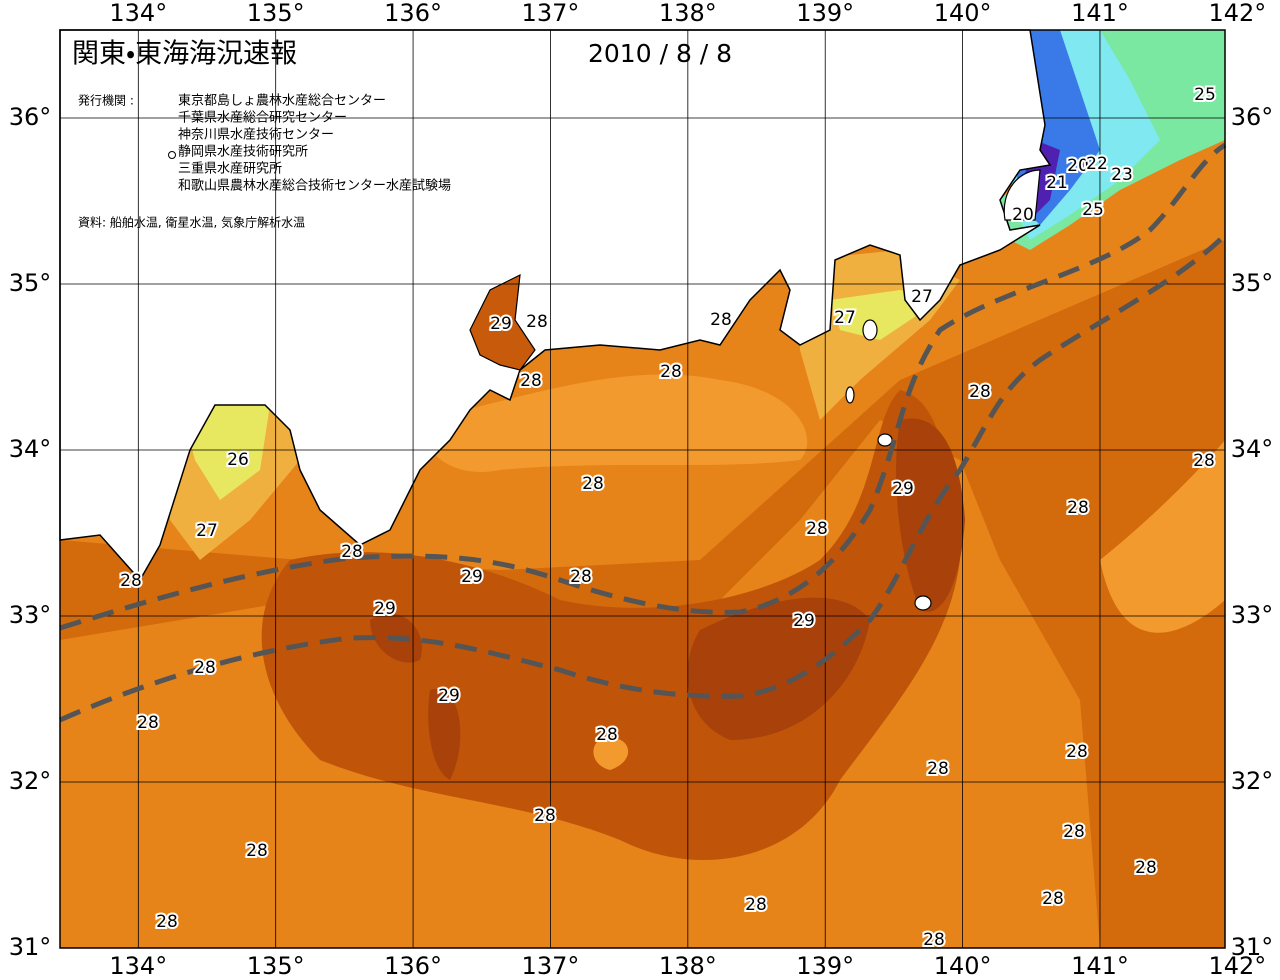  Describe the element at coordinates (888, 465) in the screenshot. I see `islands` at that location.